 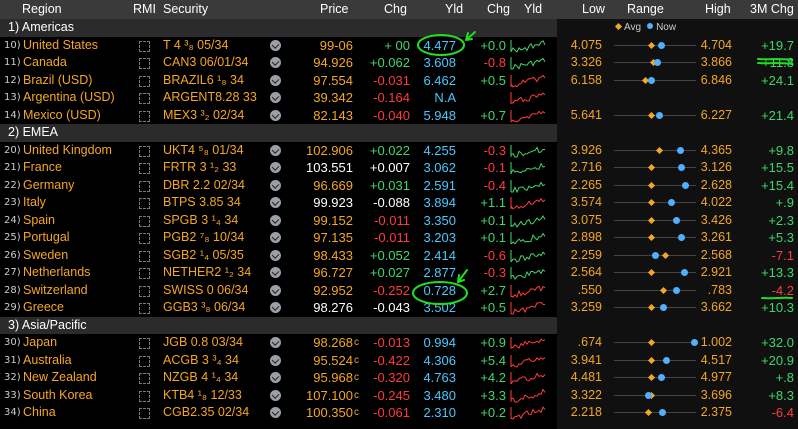 I want to click on low-value: 2.218, so click(x=586, y=412).